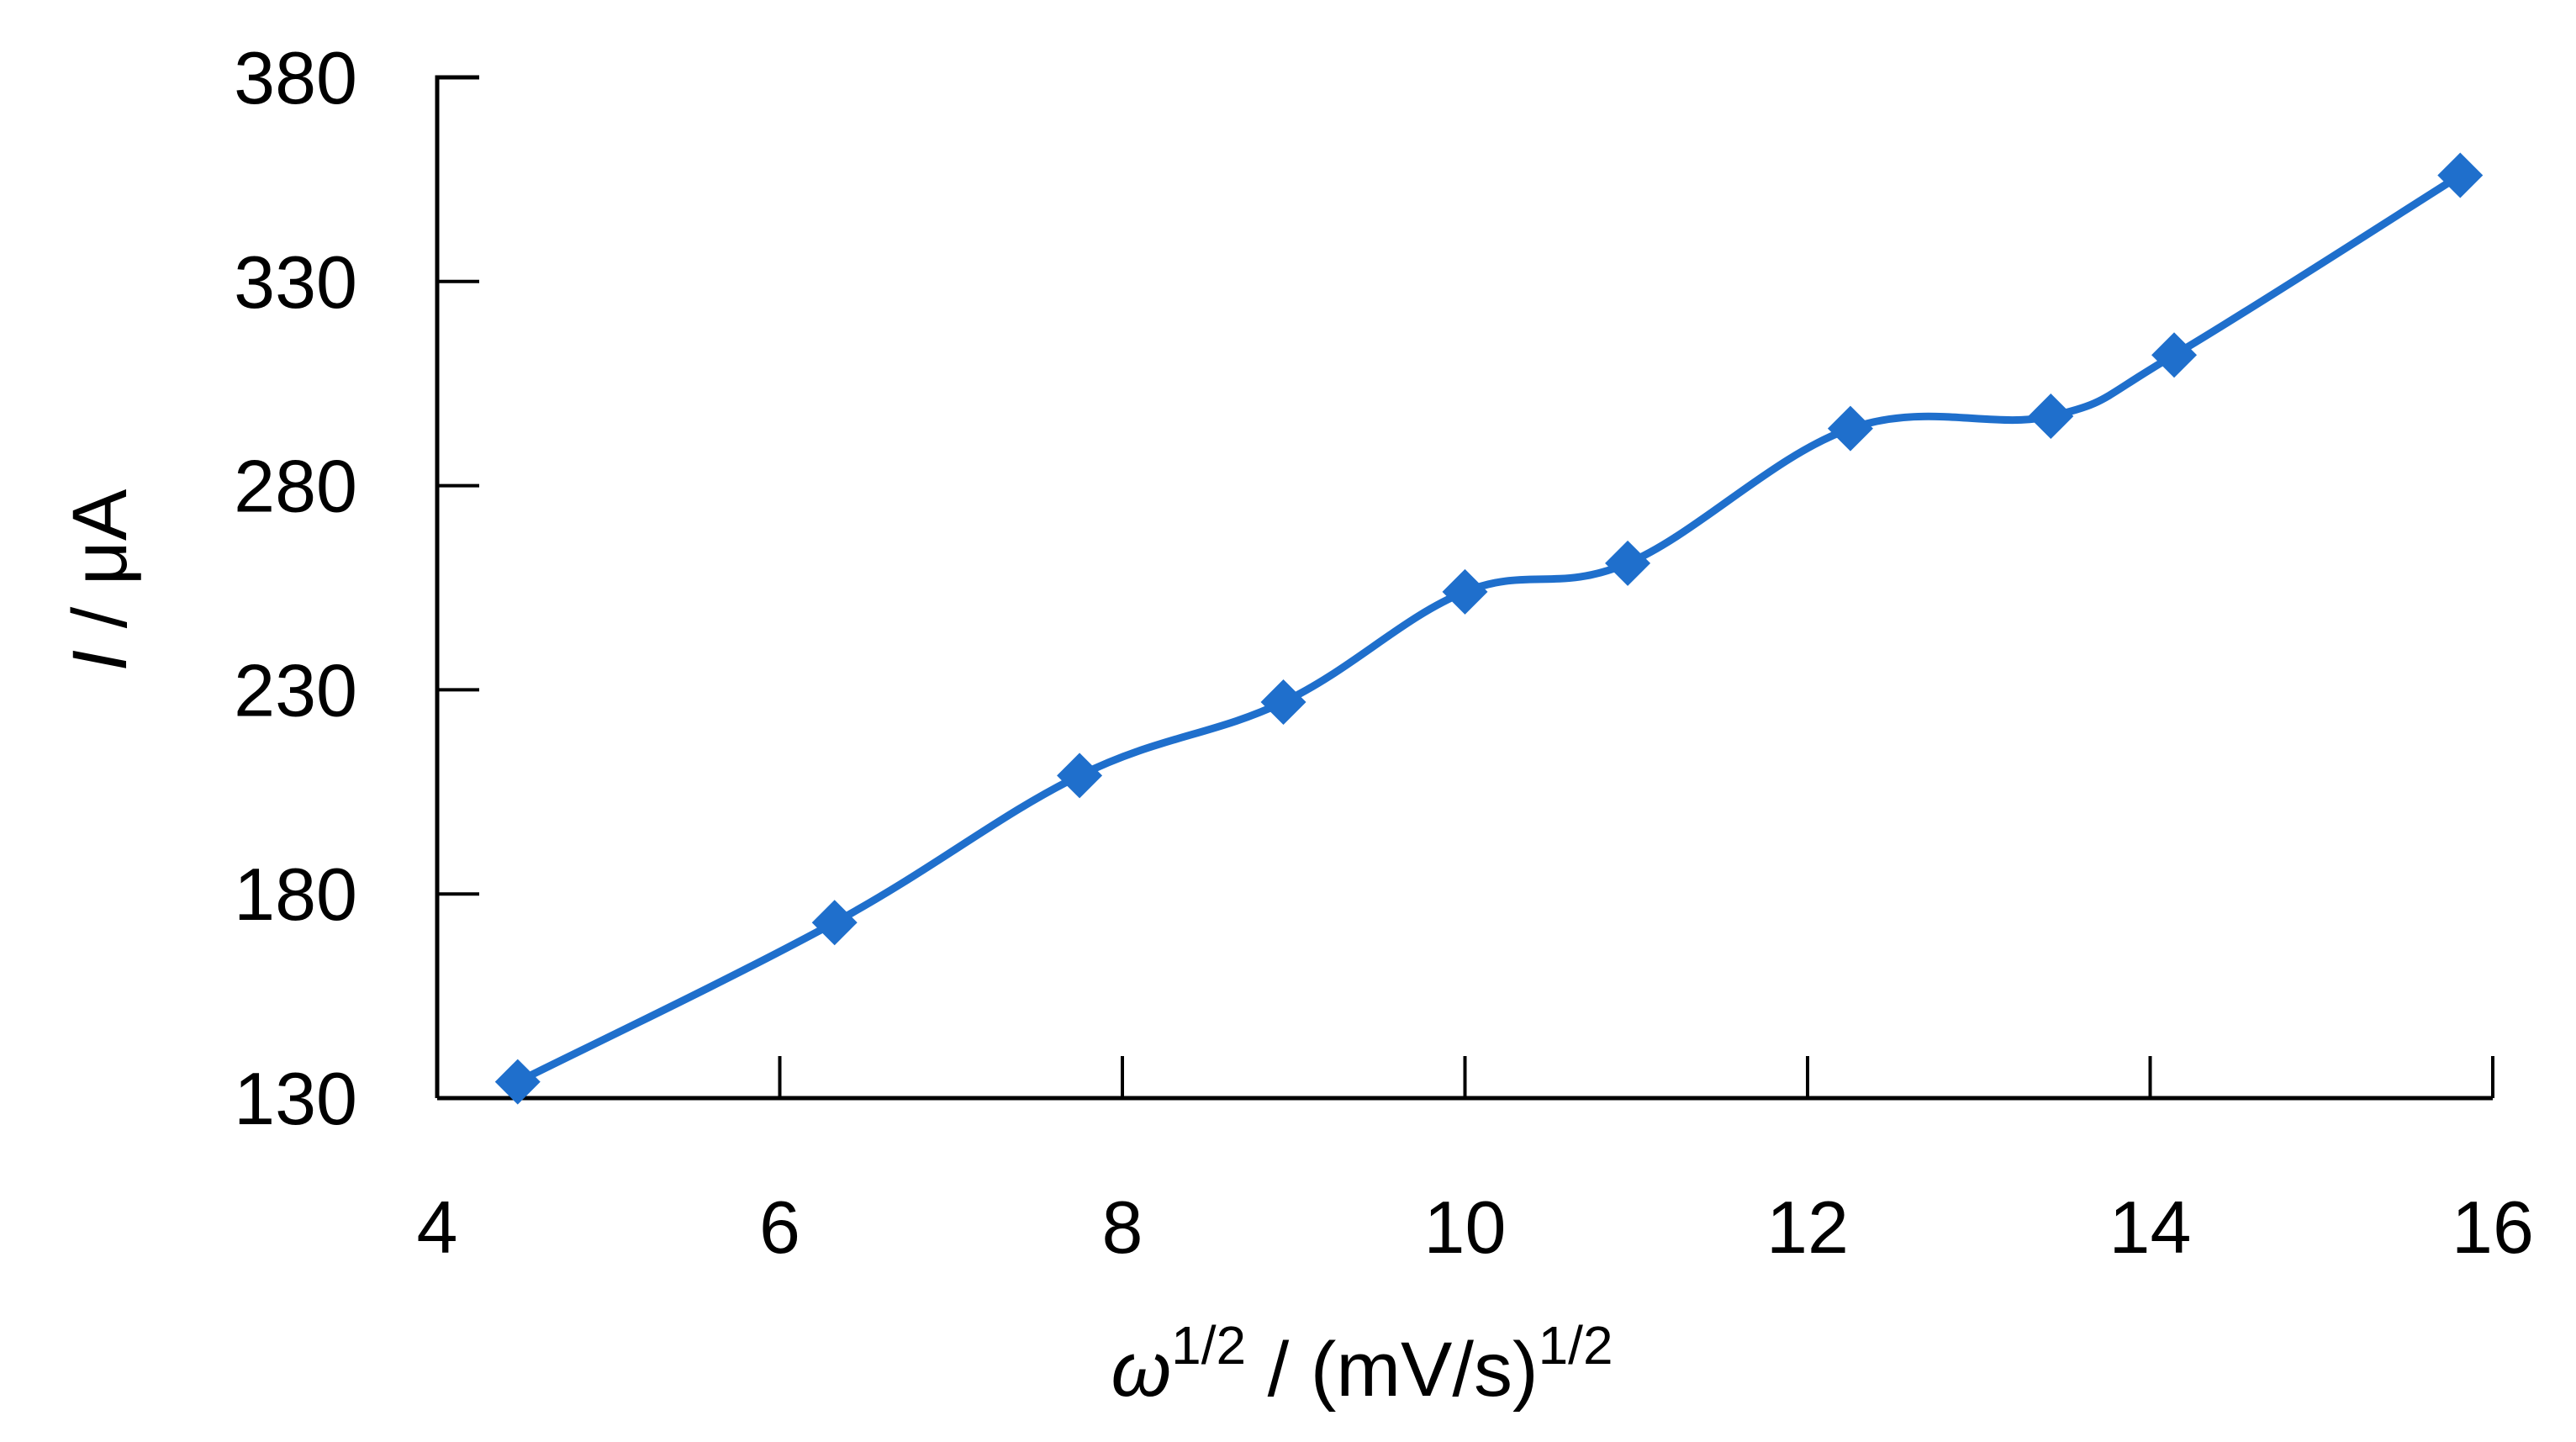 This screenshot has height=1442, width=2576. I want to click on x-tick-label: 14, so click(2150, 1227).